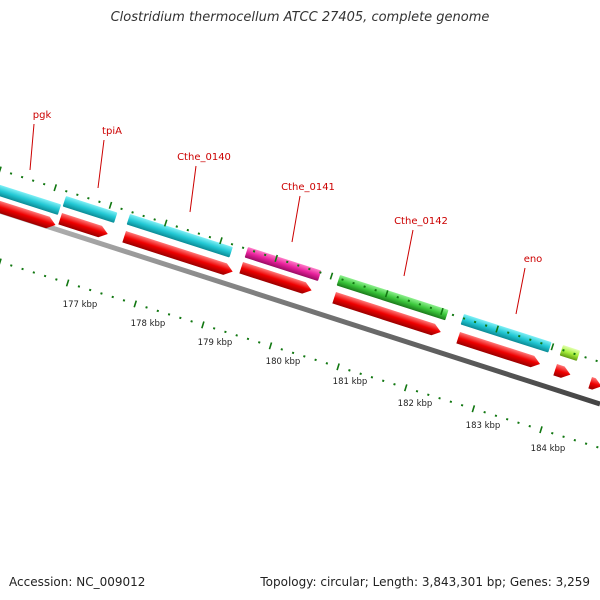  I want to click on pgk-label: pgk, so click(42, 115).